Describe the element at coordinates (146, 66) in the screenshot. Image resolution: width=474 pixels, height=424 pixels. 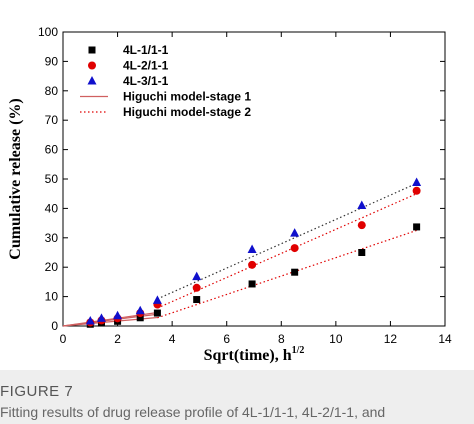
I see `legend-label: 4L-2/1-1` at that location.